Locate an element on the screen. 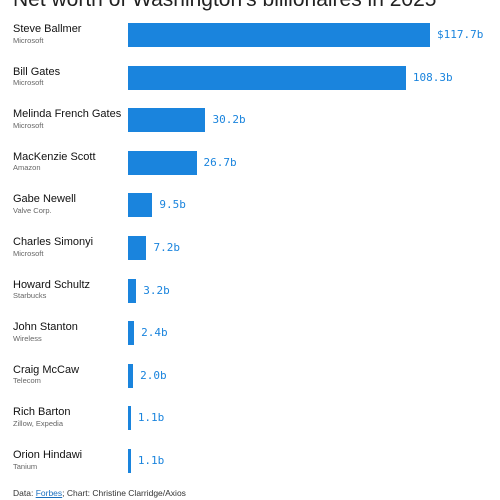 This screenshot has height=500, width=500. company-label: Starbucks is located at coordinates (30, 296).